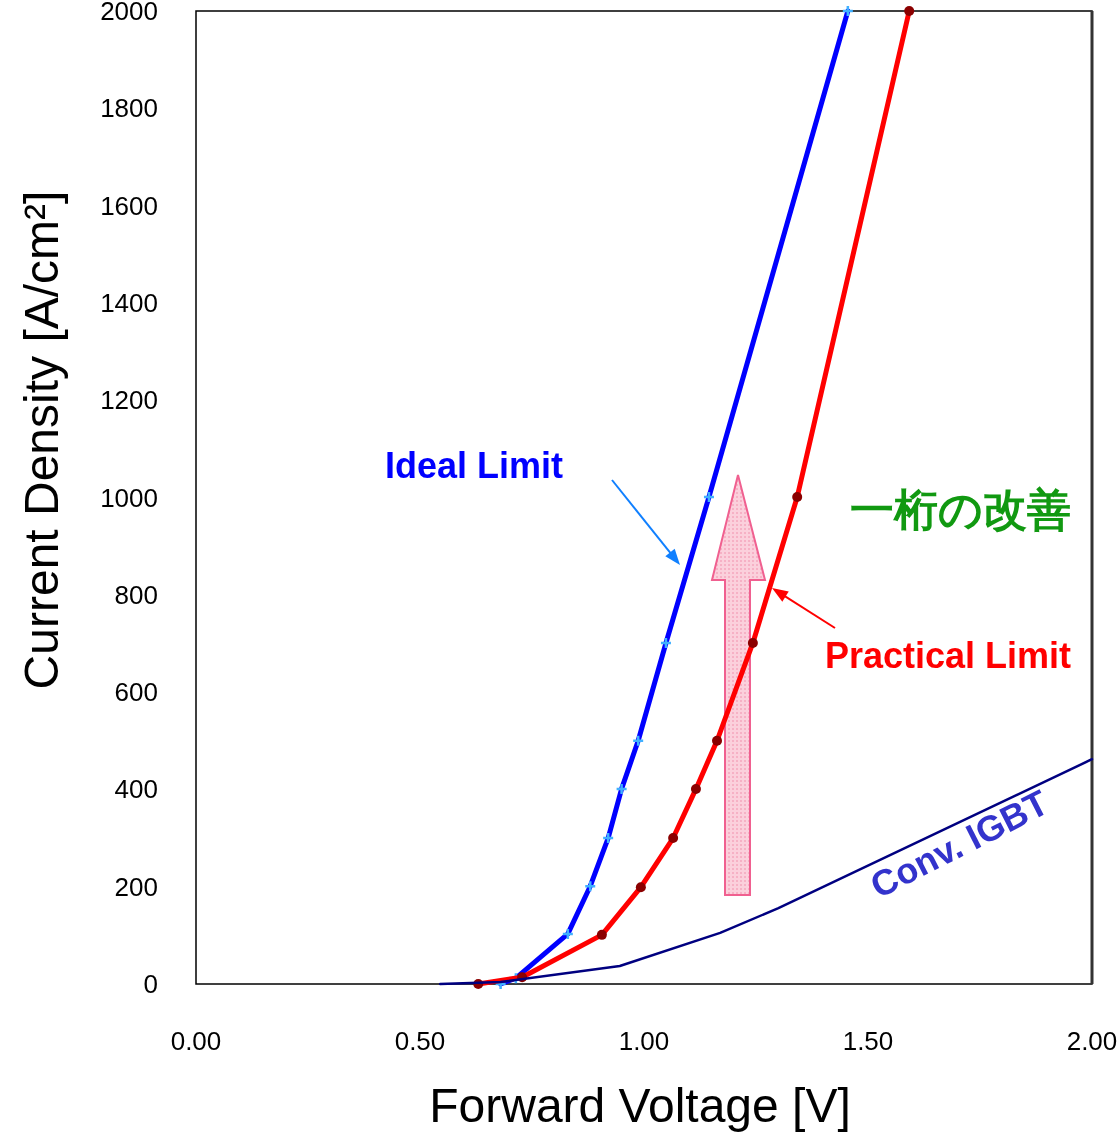  What do you see at coordinates (129, 108) in the screenshot?
I see `y-tick-label: 1800` at bounding box center [129, 108].